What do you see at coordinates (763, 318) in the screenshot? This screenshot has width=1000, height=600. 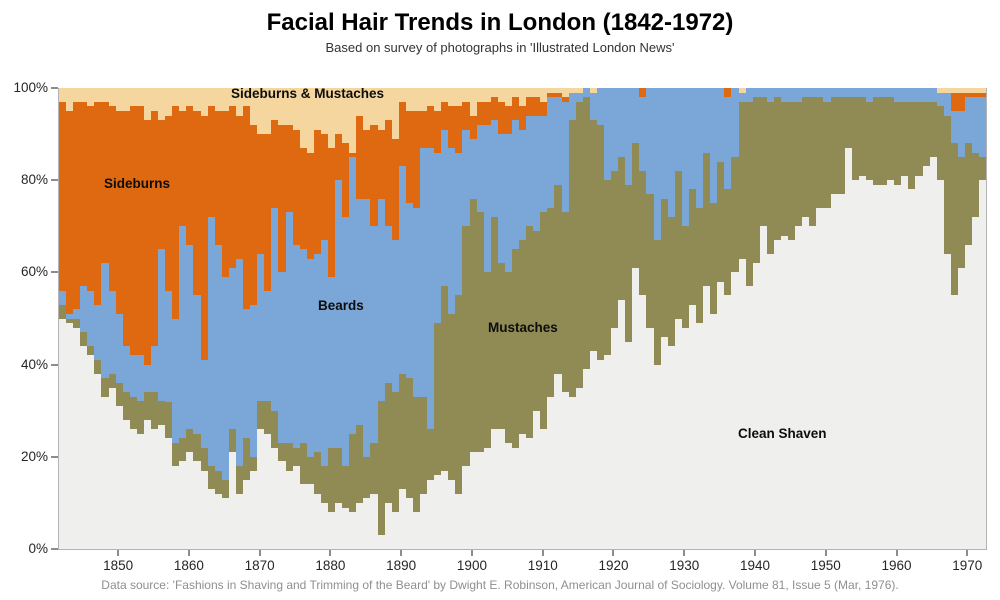 I see `bar-1941` at bounding box center [763, 318].